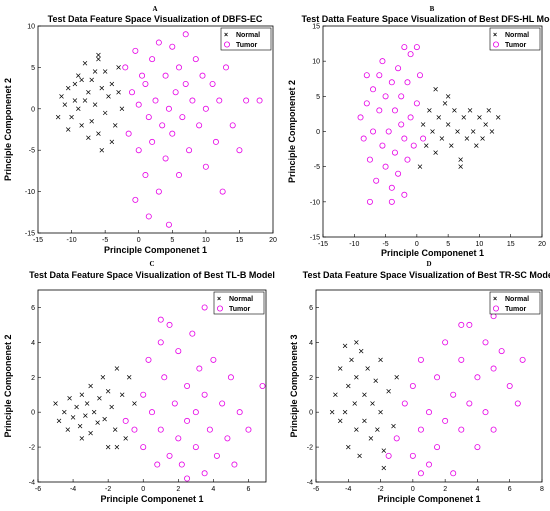 This screenshot has height=511, width=550. Describe the element at coordinates (33, 343) in the screenshot. I see `y-tick-label: 4` at that location.